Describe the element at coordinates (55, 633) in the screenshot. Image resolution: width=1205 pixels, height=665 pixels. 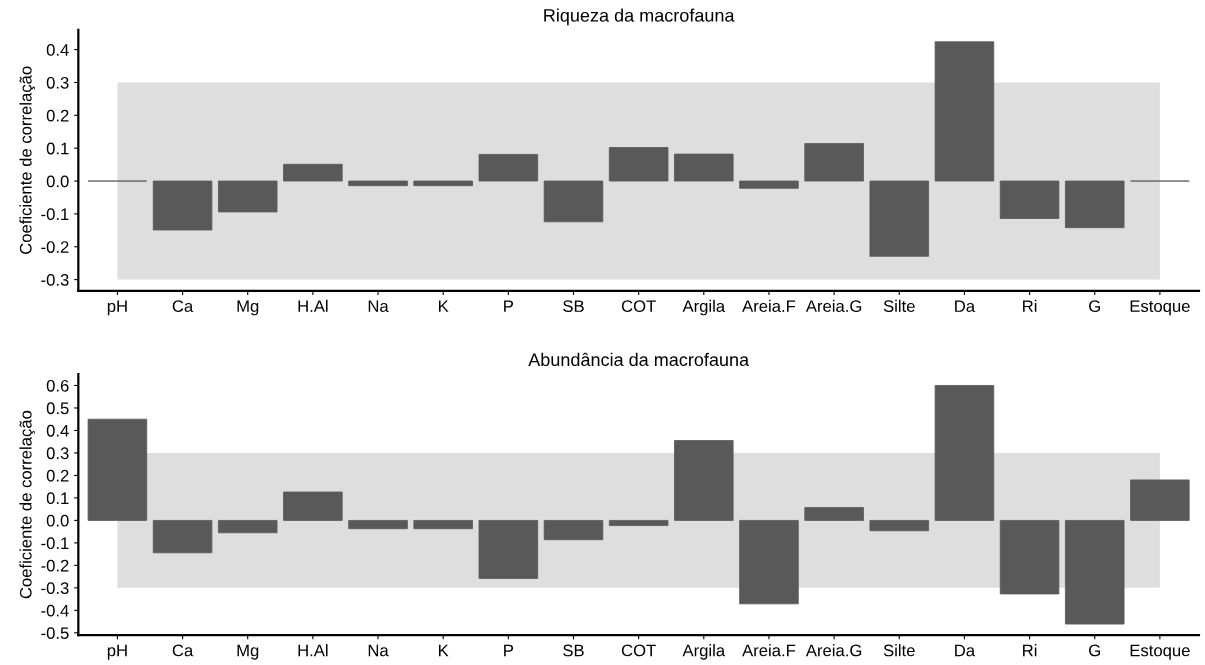
I see `y-tick-label: -0.5` at that location.